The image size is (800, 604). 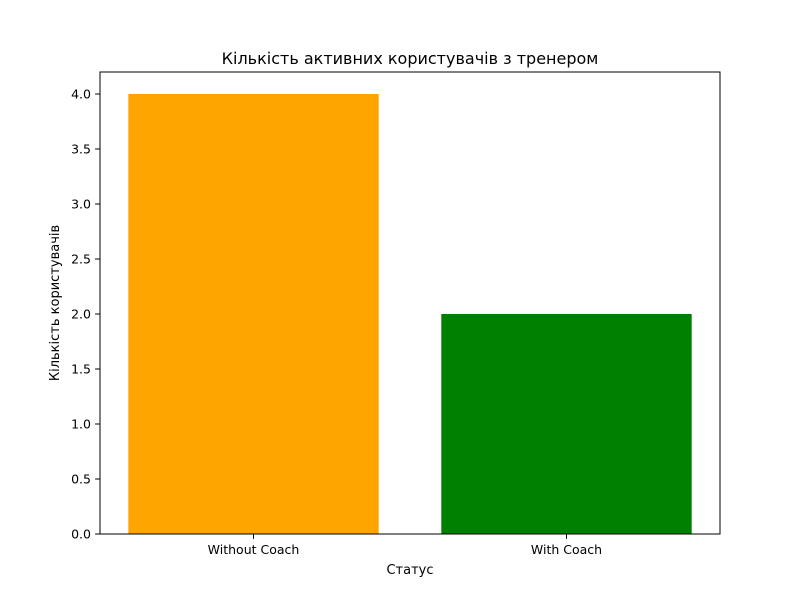 What do you see at coordinates (409, 570) in the screenshot?
I see `x-axis-label: Статус` at bounding box center [409, 570].